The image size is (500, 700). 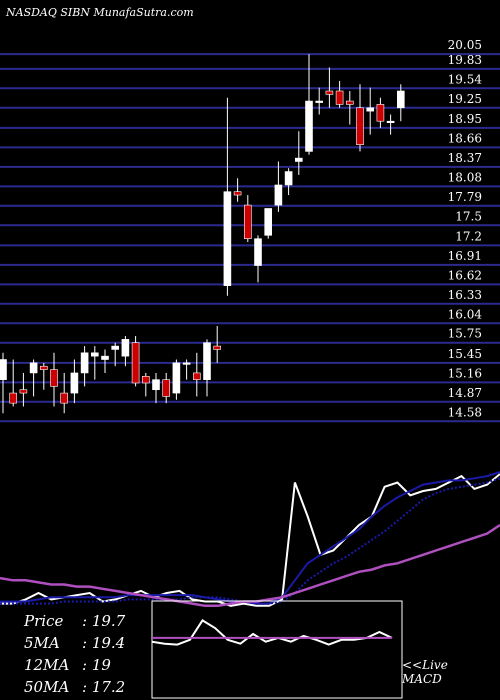 I want to click on price-level-label: 19.25, so click(x=465, y=99).